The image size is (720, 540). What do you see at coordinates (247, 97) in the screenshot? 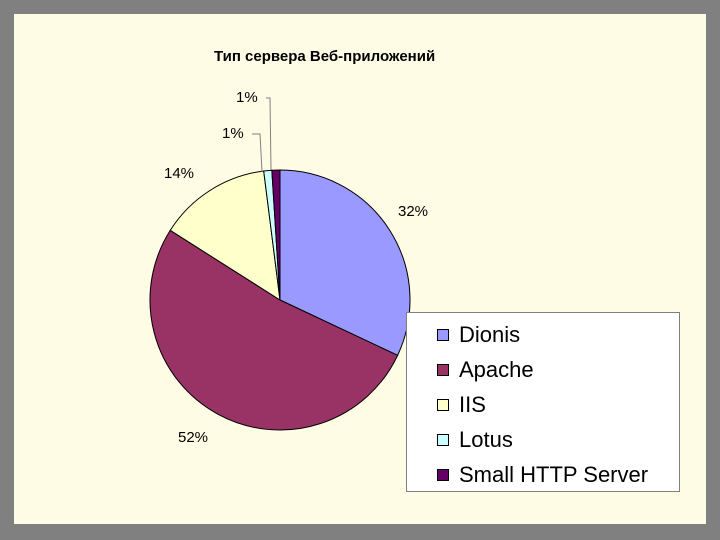
I see `data-label-small-http-server: 1%` at bounding box center [247, 97].